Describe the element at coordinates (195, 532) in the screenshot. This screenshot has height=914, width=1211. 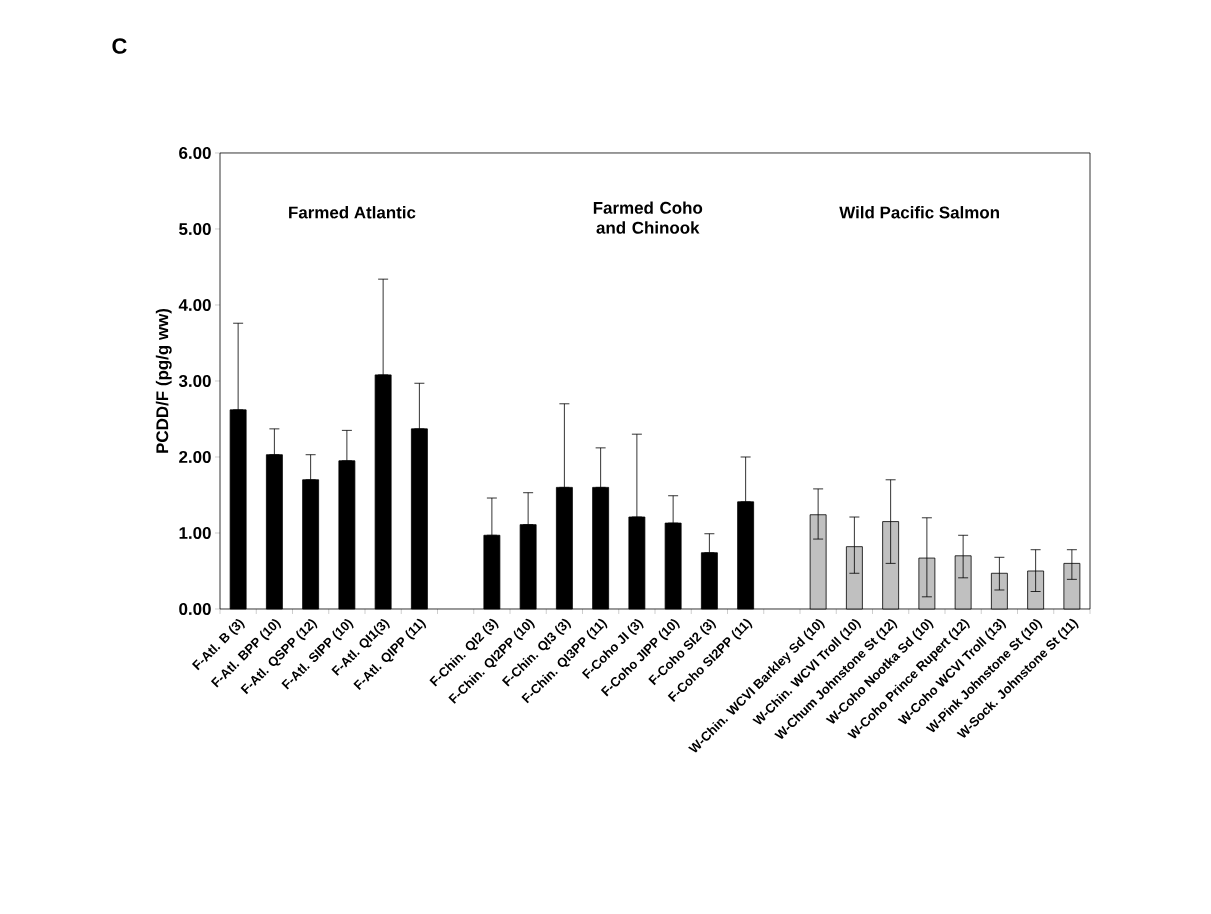
I see `y-tick-label: 1.00` at that location.